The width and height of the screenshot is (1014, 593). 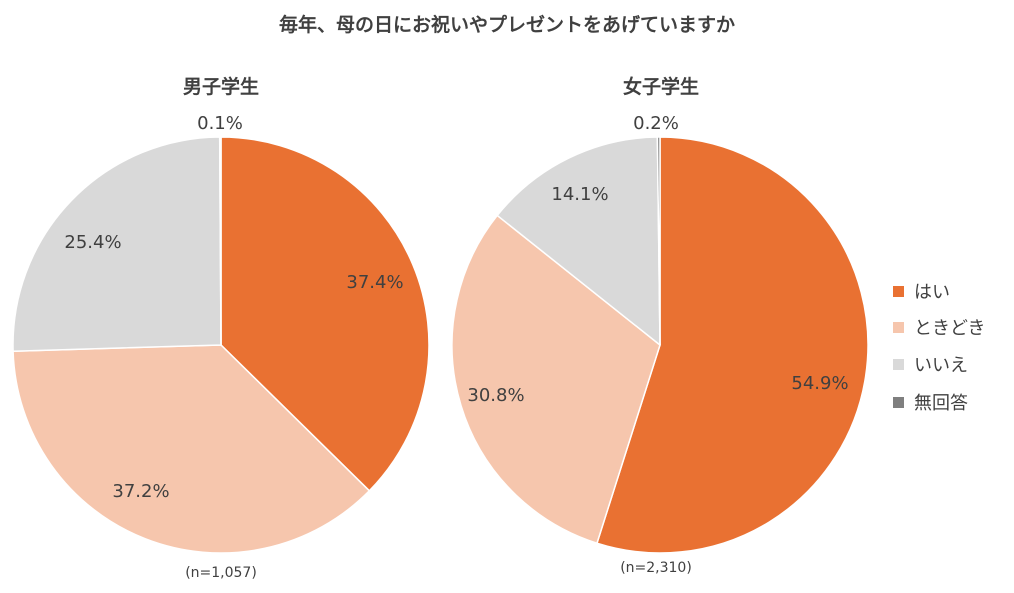 I want to click on legend-item-noanswer: 無回答, so click(x=930, y=403).